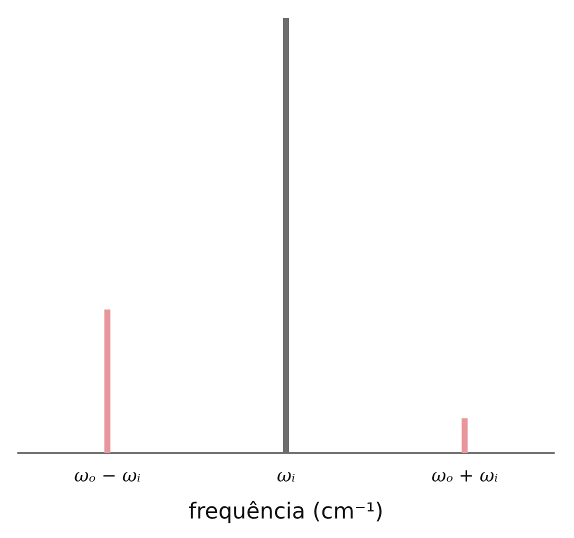 The height and width of the screenshot is (538, 574). What do you see at coordinates (464, 476) in the screenshot?
I see `x-tick-label: ωₒ + ωᵢ` at bounding box center [464, 476].